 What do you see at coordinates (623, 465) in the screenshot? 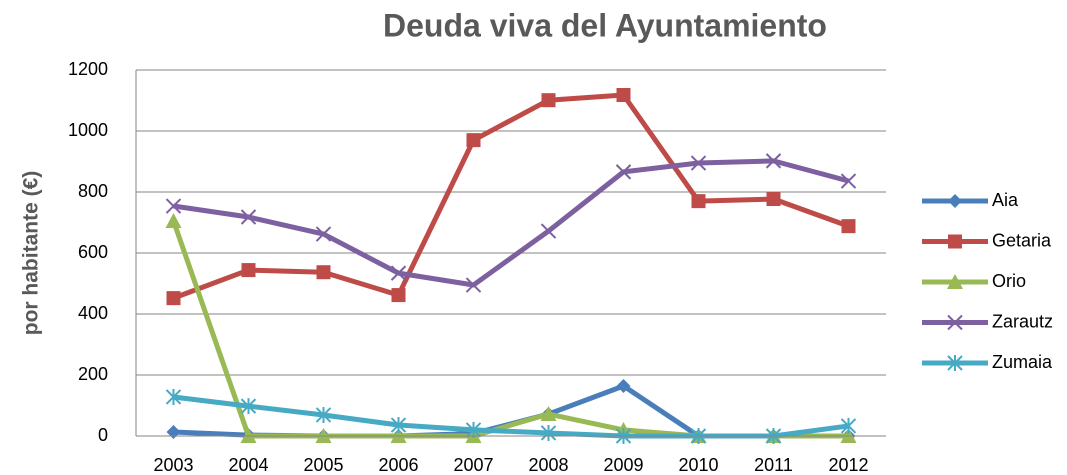
I see `x-tick-label: 2009` at bounding box center [623, 465].